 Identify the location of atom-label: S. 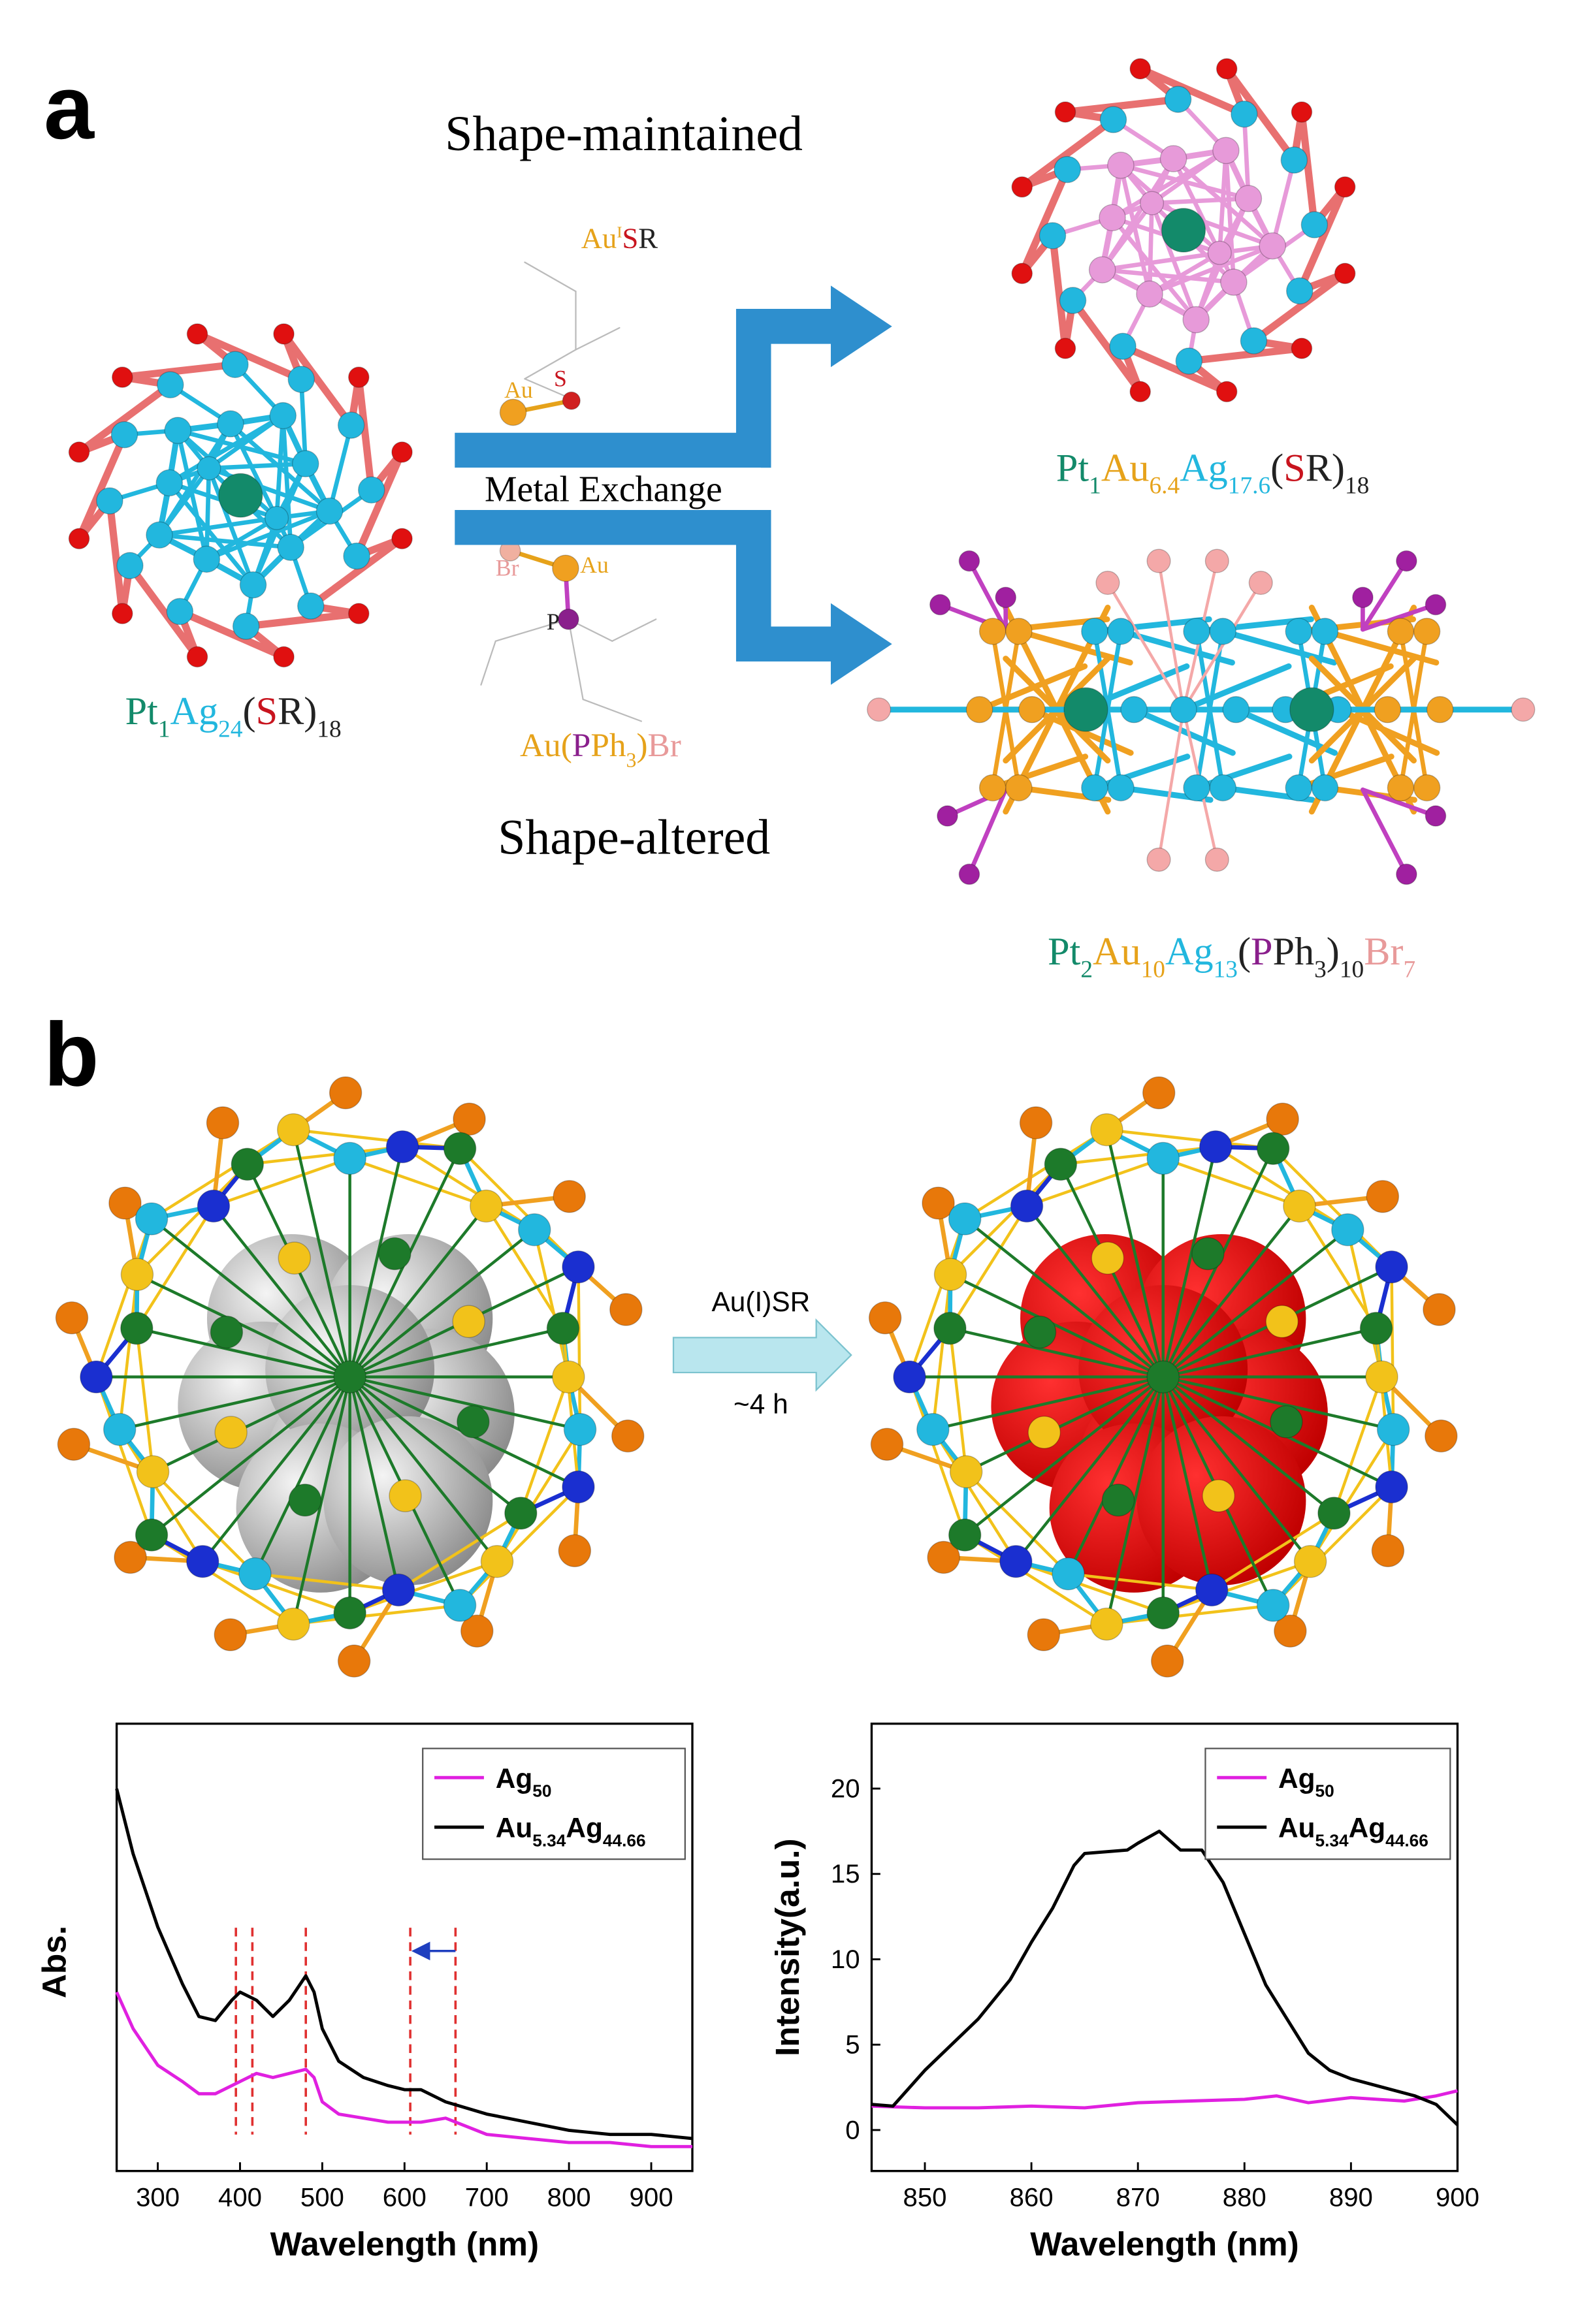
(560, 378).